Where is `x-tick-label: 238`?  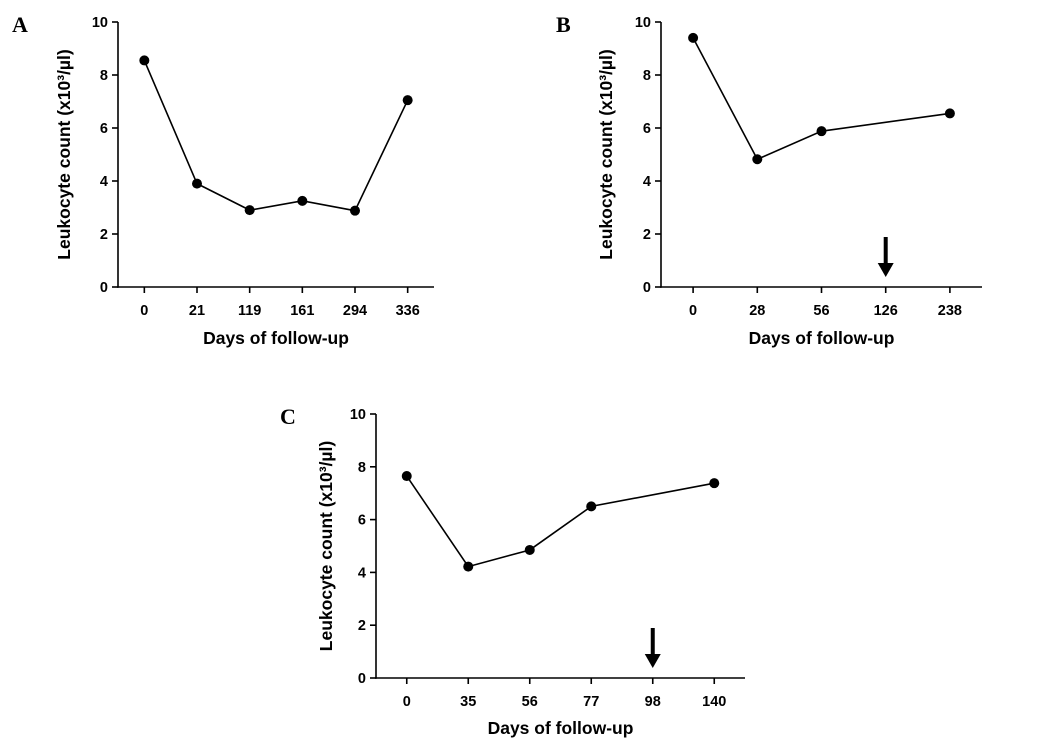
x-tick-label: 238 is located at coordinates (950, 311).